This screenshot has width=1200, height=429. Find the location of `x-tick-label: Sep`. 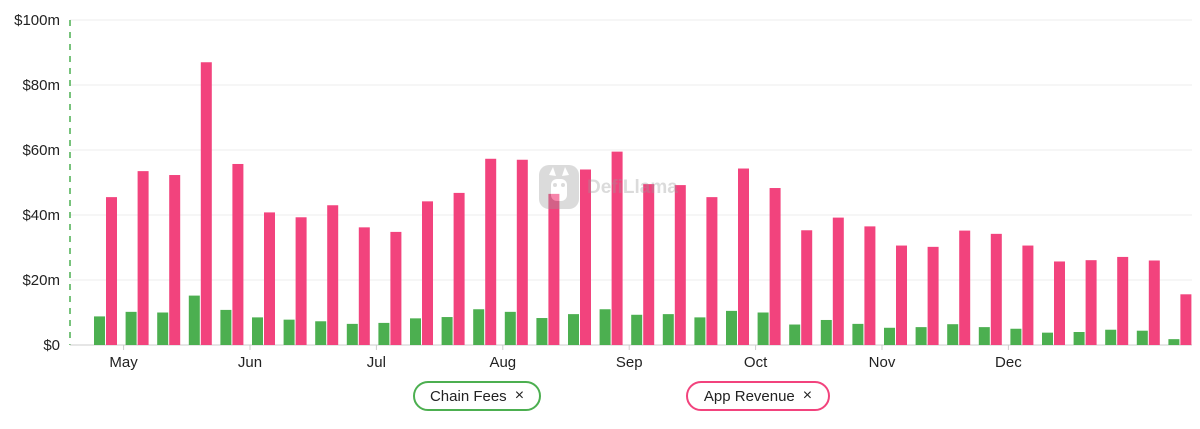

x-tick-label: Sep is located at coordinates (629, 362).